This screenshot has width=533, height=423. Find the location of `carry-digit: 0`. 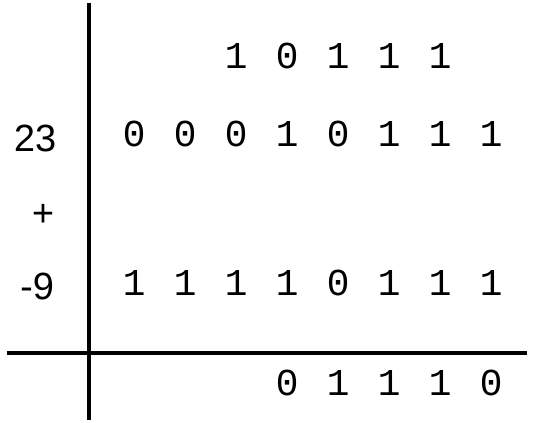

carry-digit: 0 is located at coordinates (287, 58).